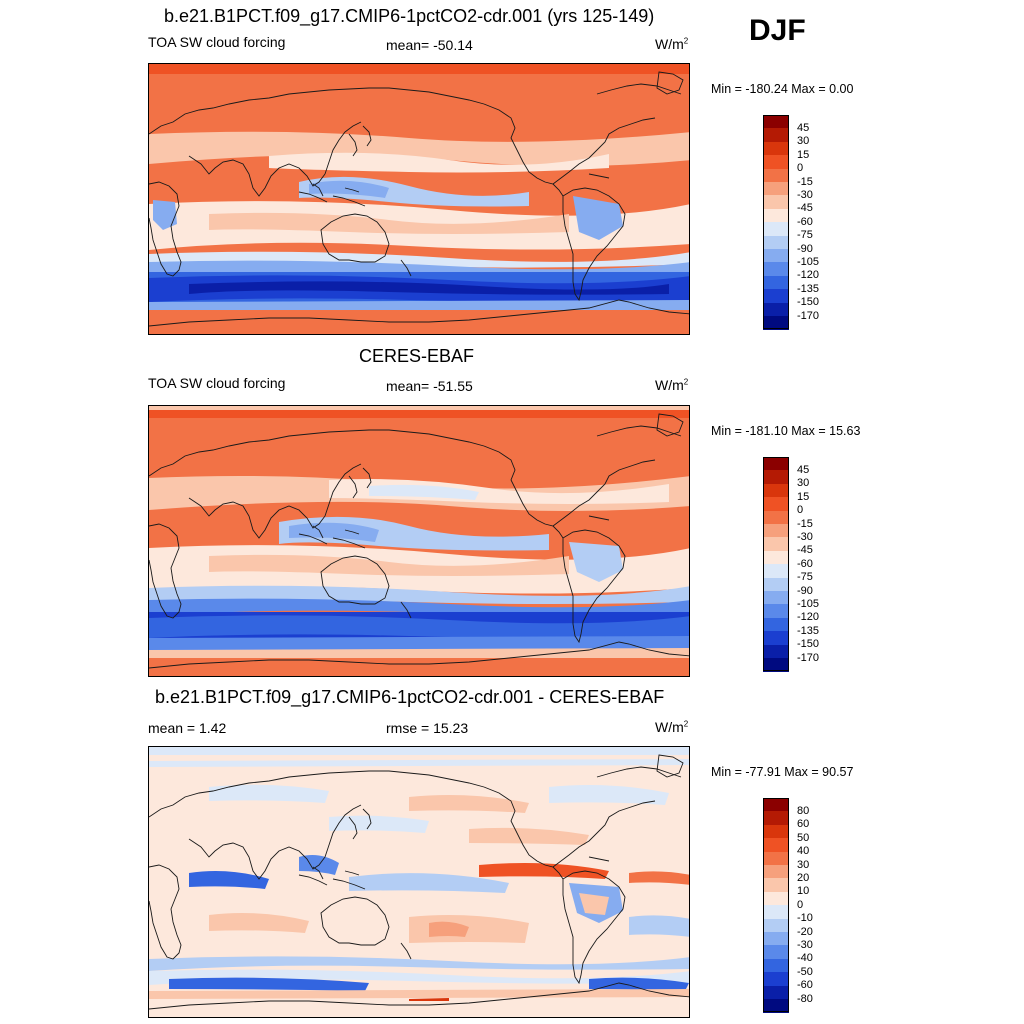 The width and height of the screenshot is (1024, 1024). I want to click on panel2-map, so click(419, 541).